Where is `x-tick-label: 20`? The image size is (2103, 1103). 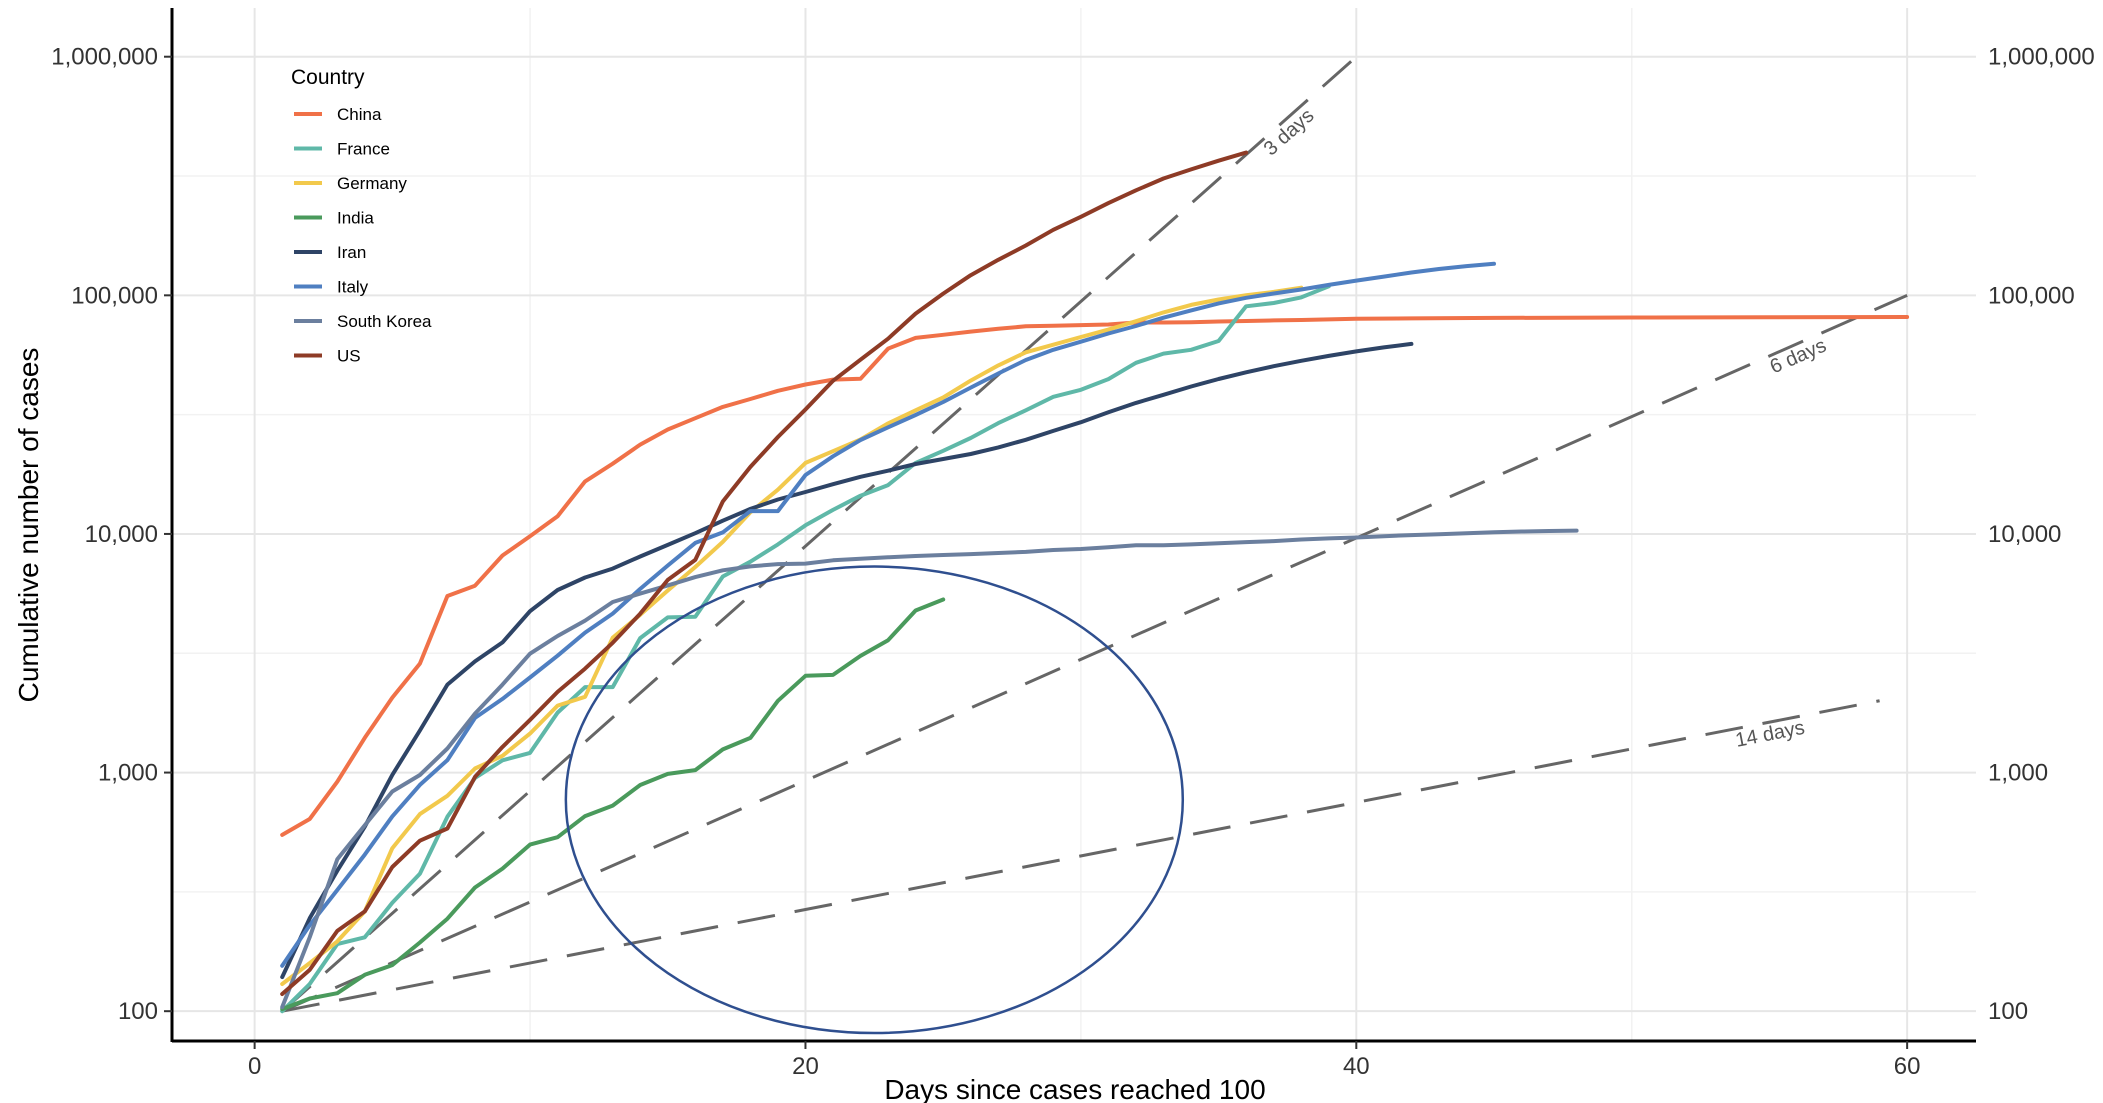 x-tick-label: 20 is located at coordinates (805, 1066).